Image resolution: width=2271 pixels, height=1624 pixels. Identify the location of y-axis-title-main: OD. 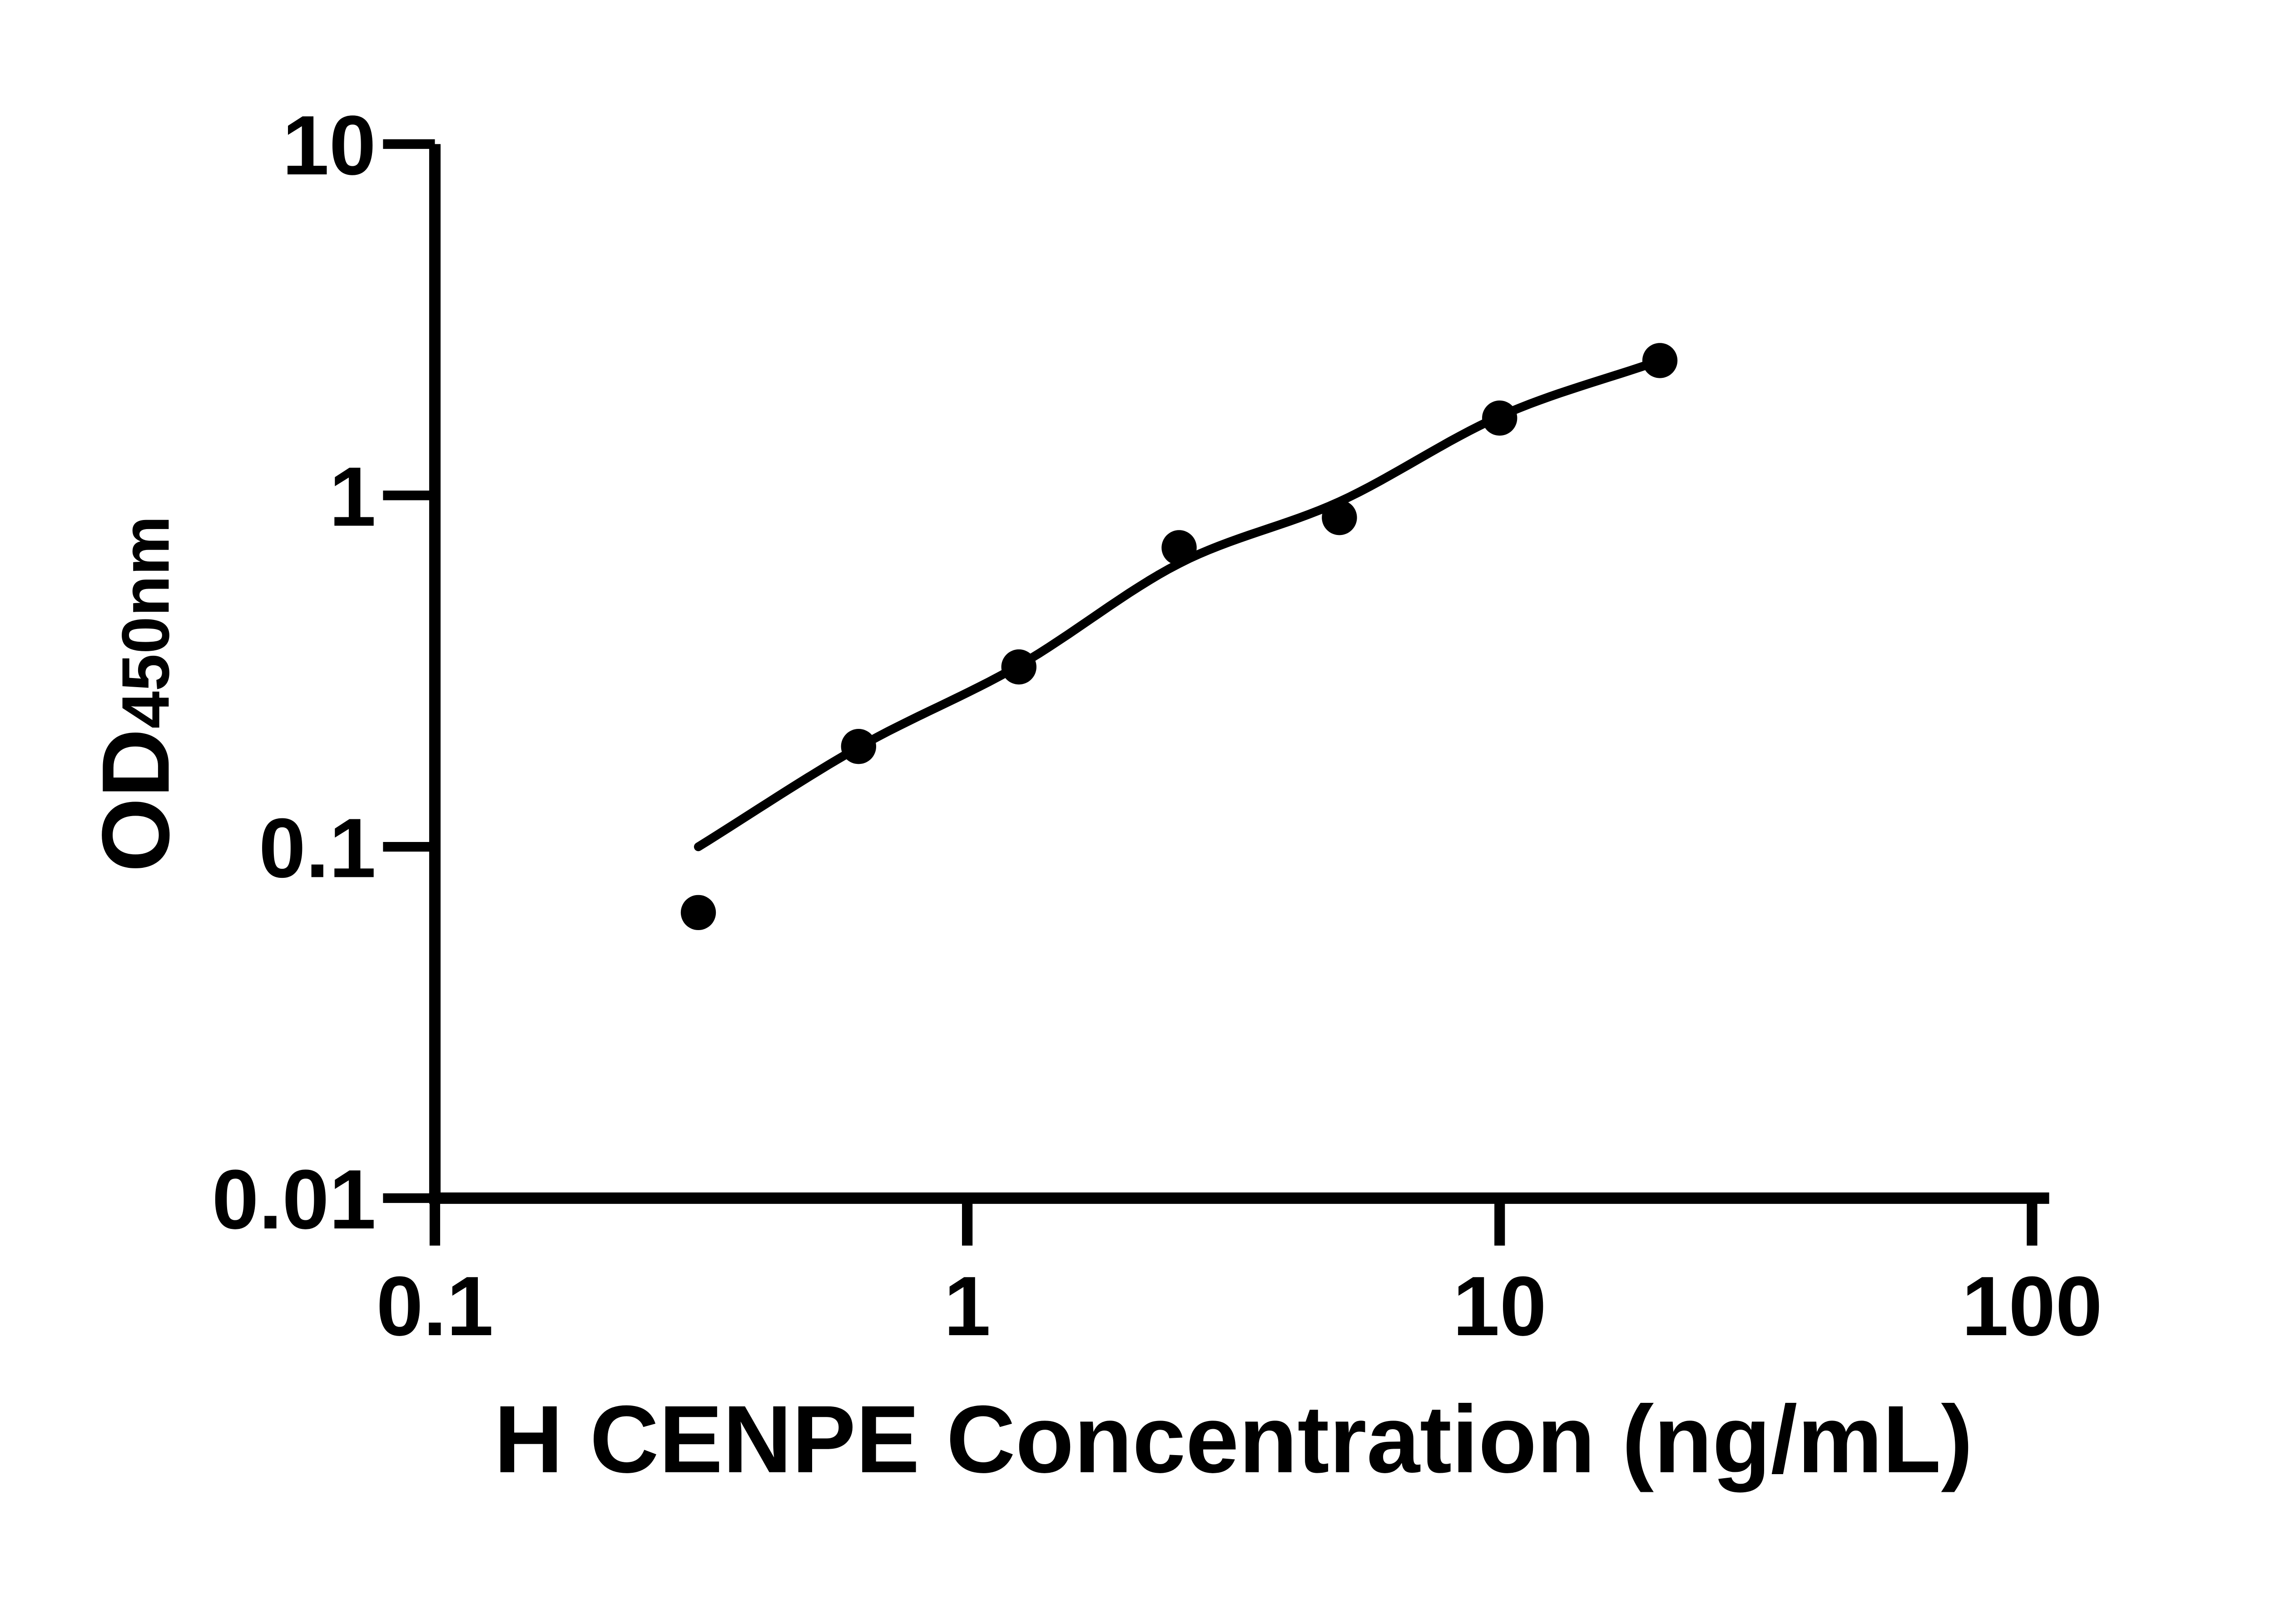
(135, 800).